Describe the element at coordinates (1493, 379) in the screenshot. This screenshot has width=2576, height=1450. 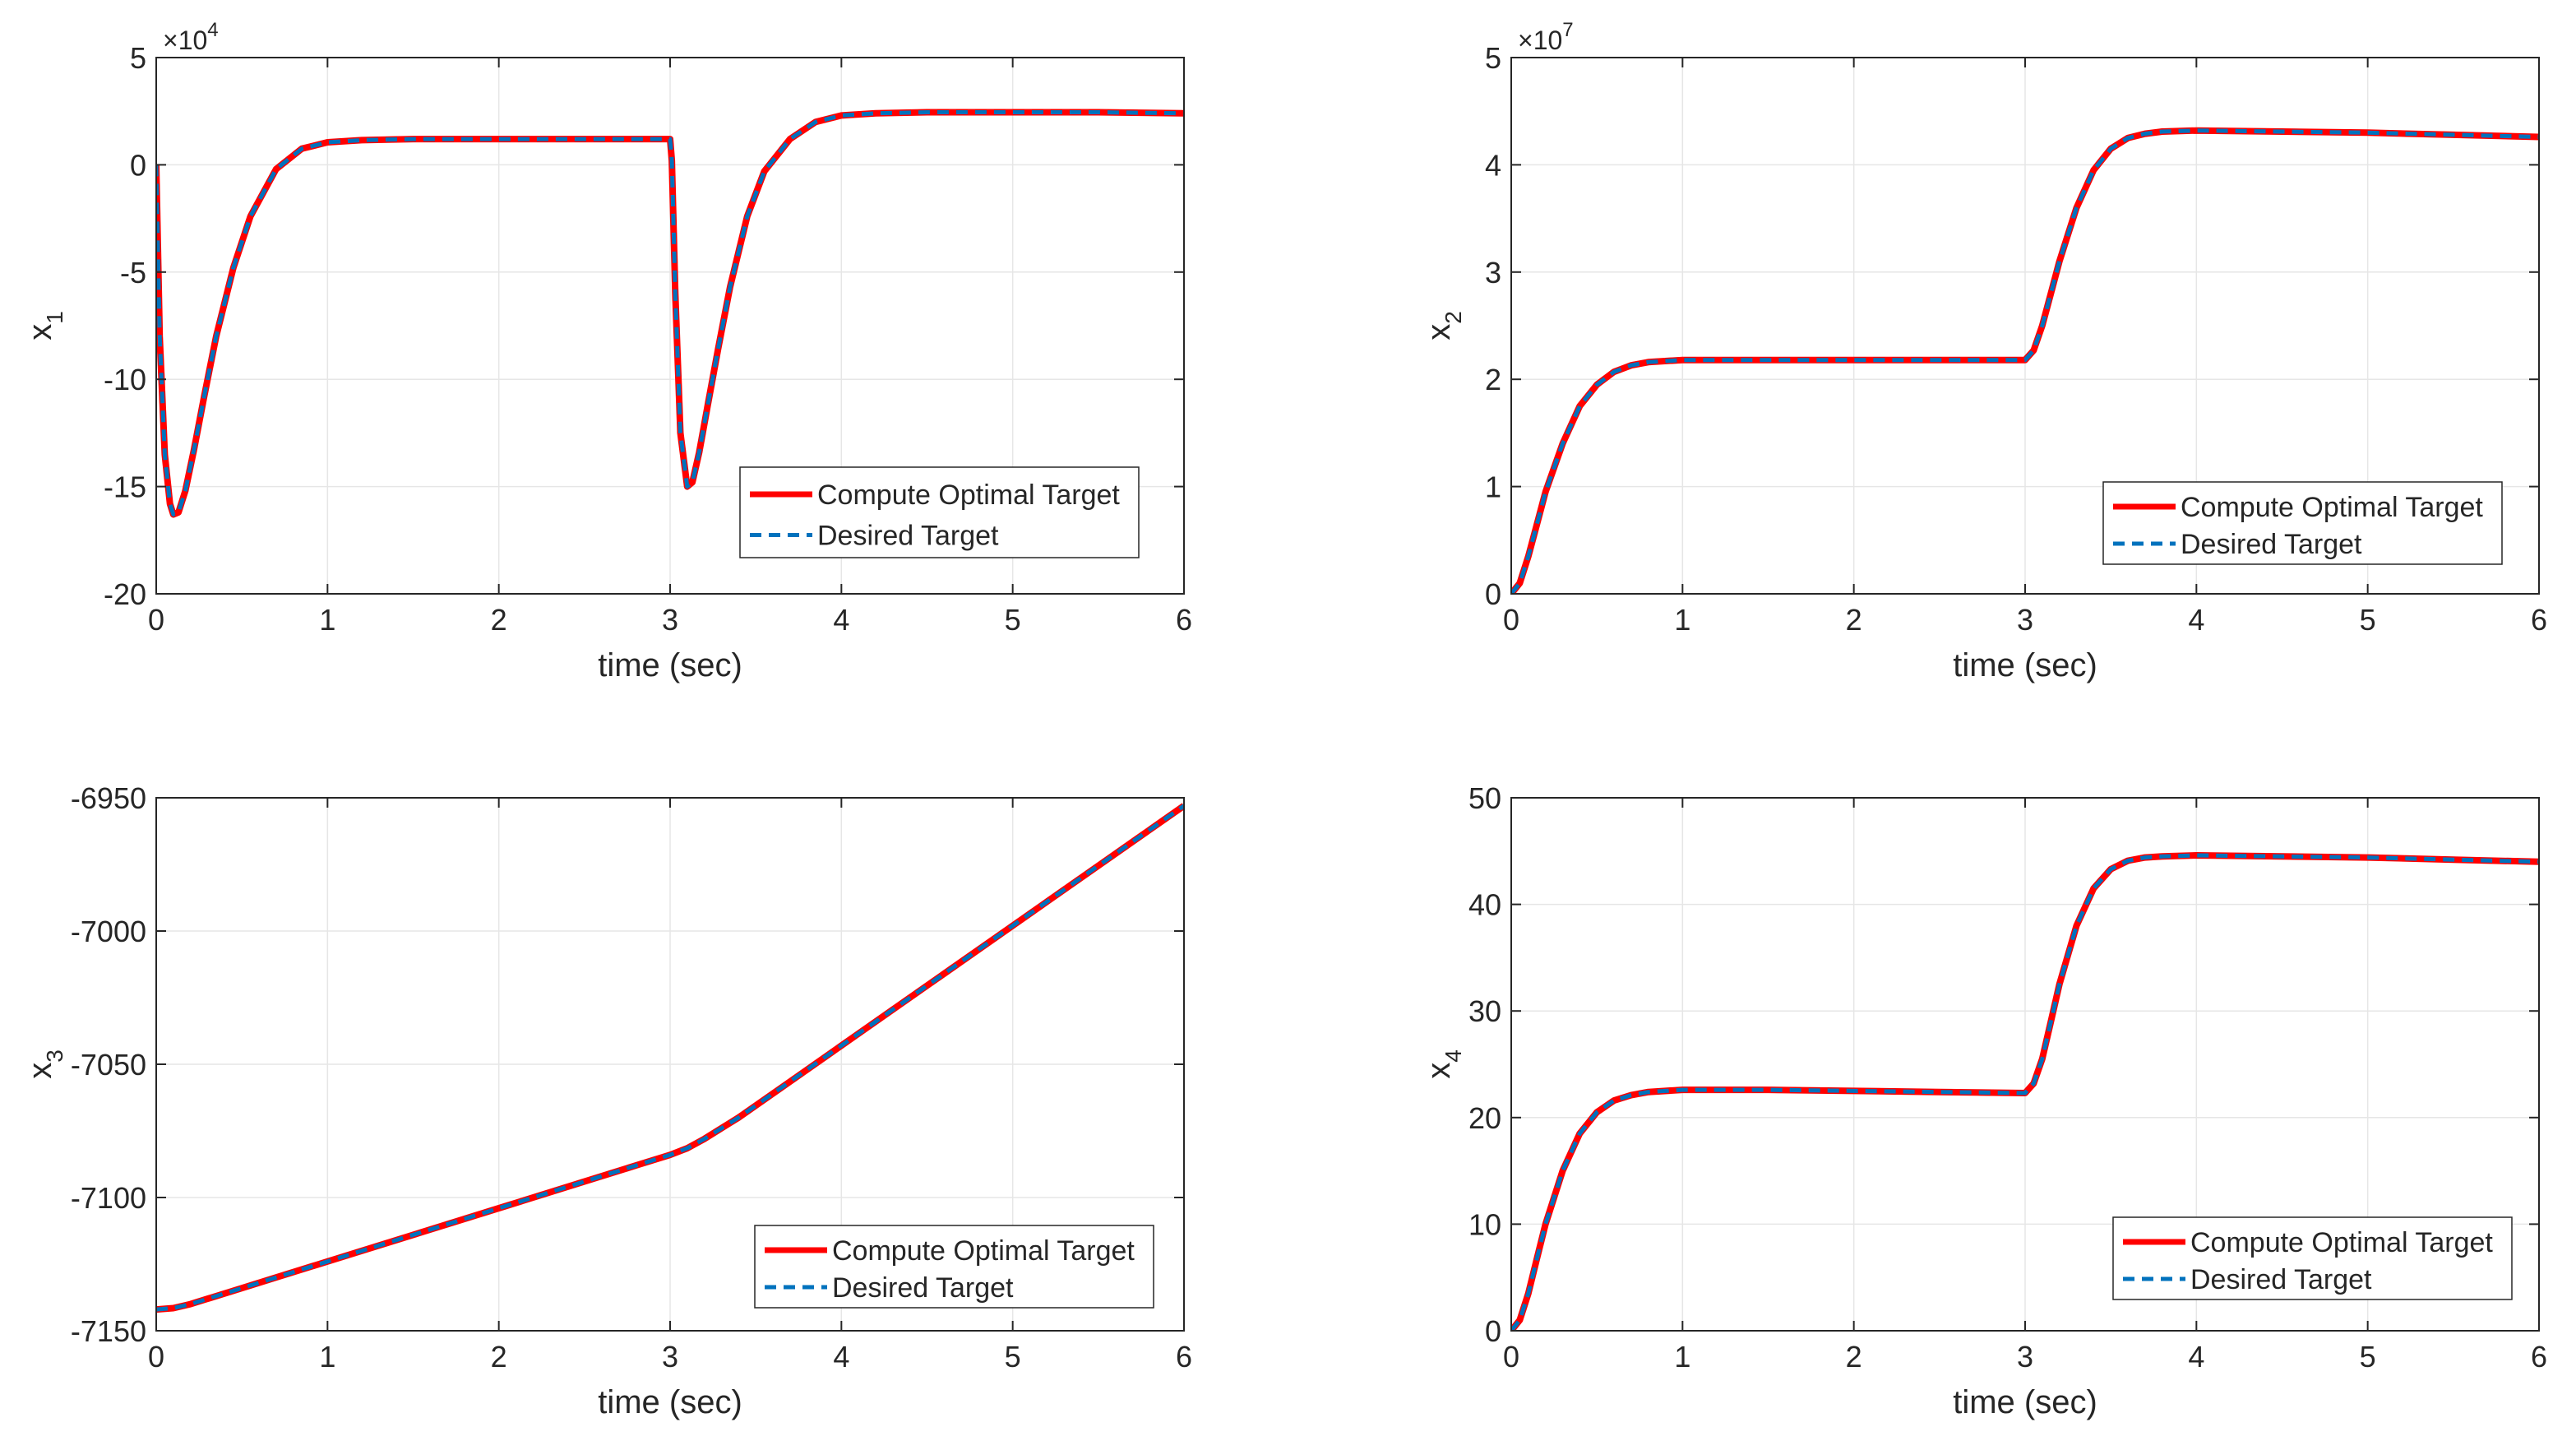
I see `y-tick-label: 2` at that location.